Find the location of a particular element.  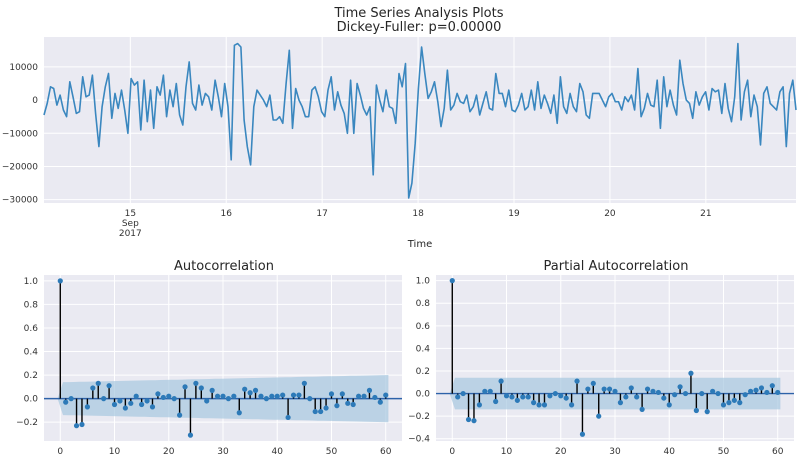

acf-x-tick-label: 60 is located at coordinates (386, 452).